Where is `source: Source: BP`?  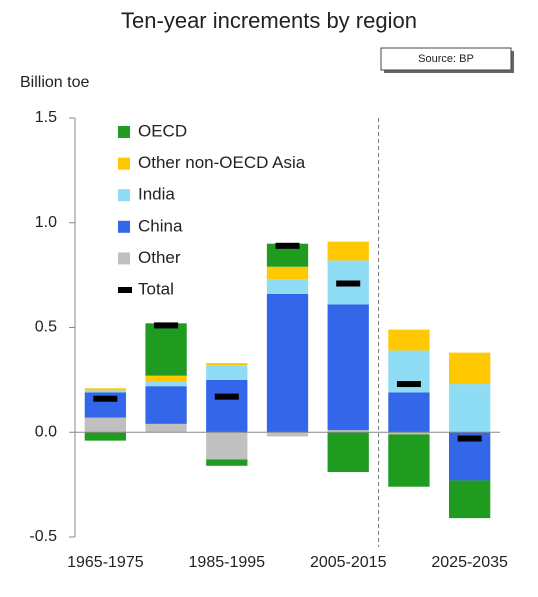
source: Source: BP is located at coordinates (446, 59).